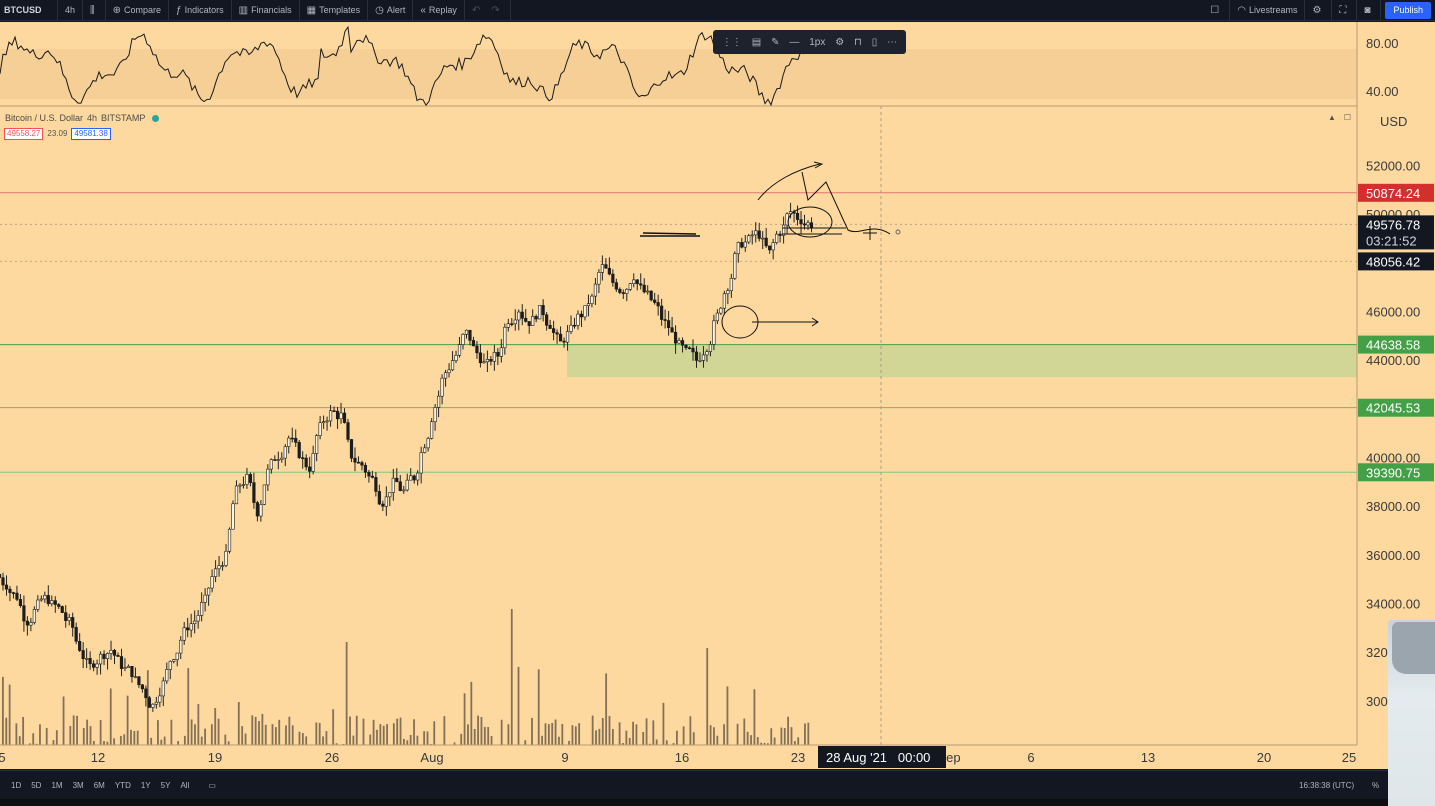  Describe the element at coordinates (1393, 311) in the screenshot. I see `price-tick-label: 46000.00` at that location.